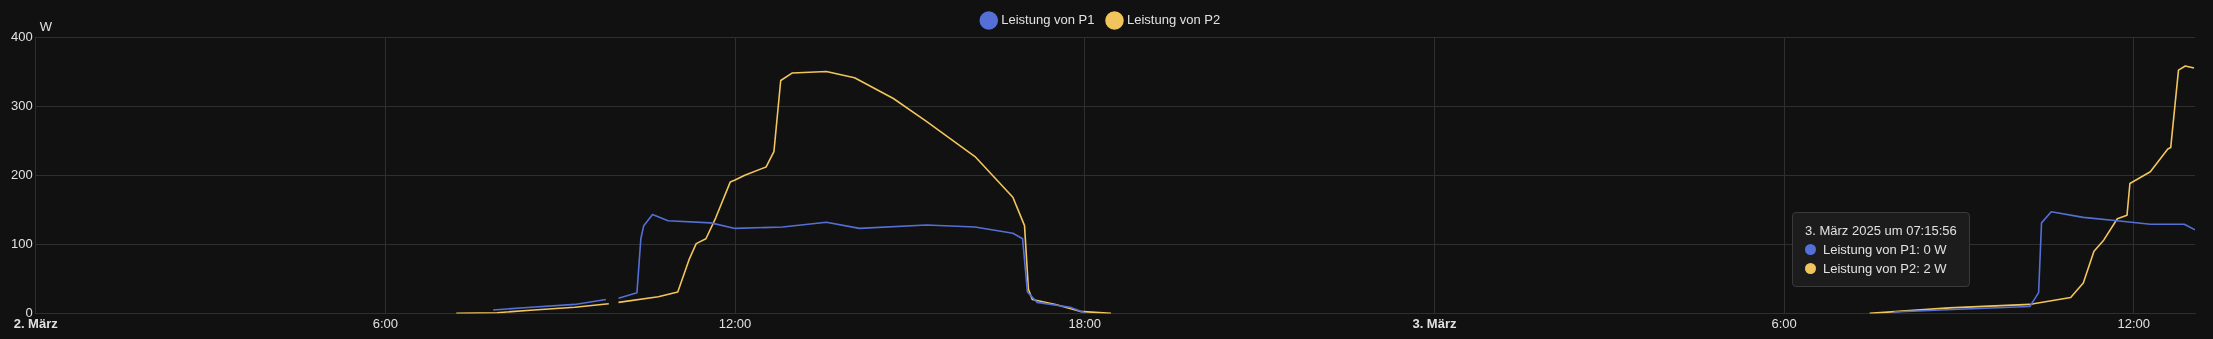 The image size is (2213, 339). What do you see at coordinates (1881, 231) in the screenshot?
I see `annotation: 3. März 2025 um 07:15:56` at bounding box center [1881, 231].